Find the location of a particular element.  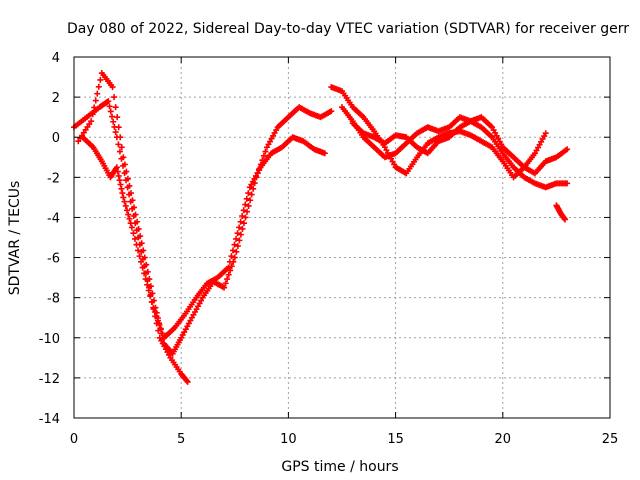

y-tick-label: -2 is located at coordinates (53, 178).